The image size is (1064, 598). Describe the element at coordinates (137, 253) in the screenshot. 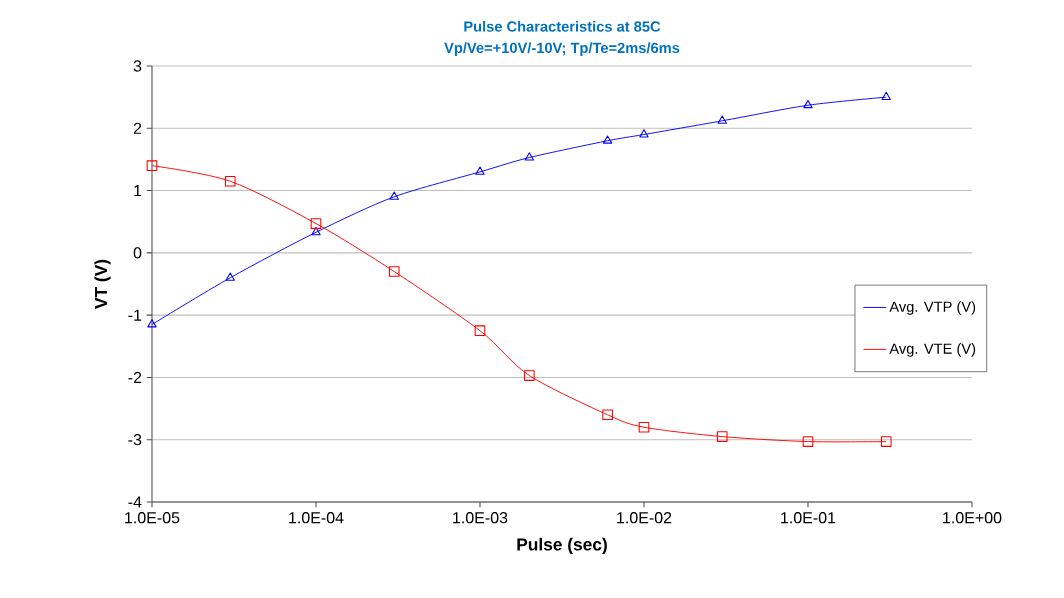

I see `y-tick-label: 0` at that location.